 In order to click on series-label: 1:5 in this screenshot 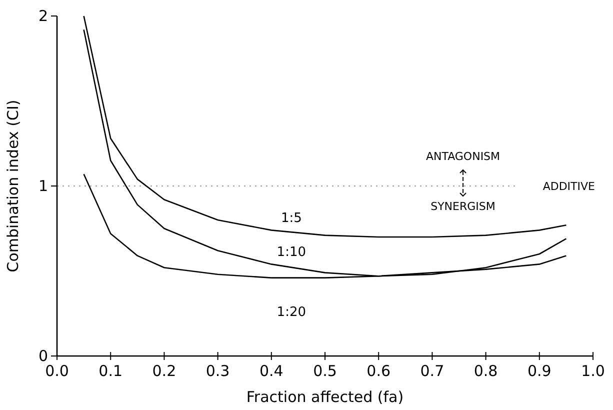, I will do `click(291, 218)`.